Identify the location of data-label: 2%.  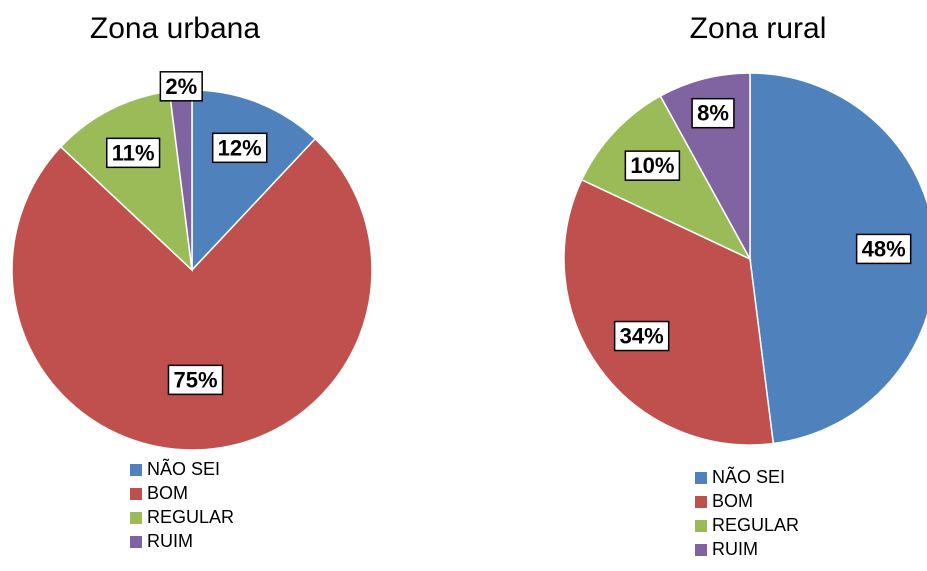
(181, 86).